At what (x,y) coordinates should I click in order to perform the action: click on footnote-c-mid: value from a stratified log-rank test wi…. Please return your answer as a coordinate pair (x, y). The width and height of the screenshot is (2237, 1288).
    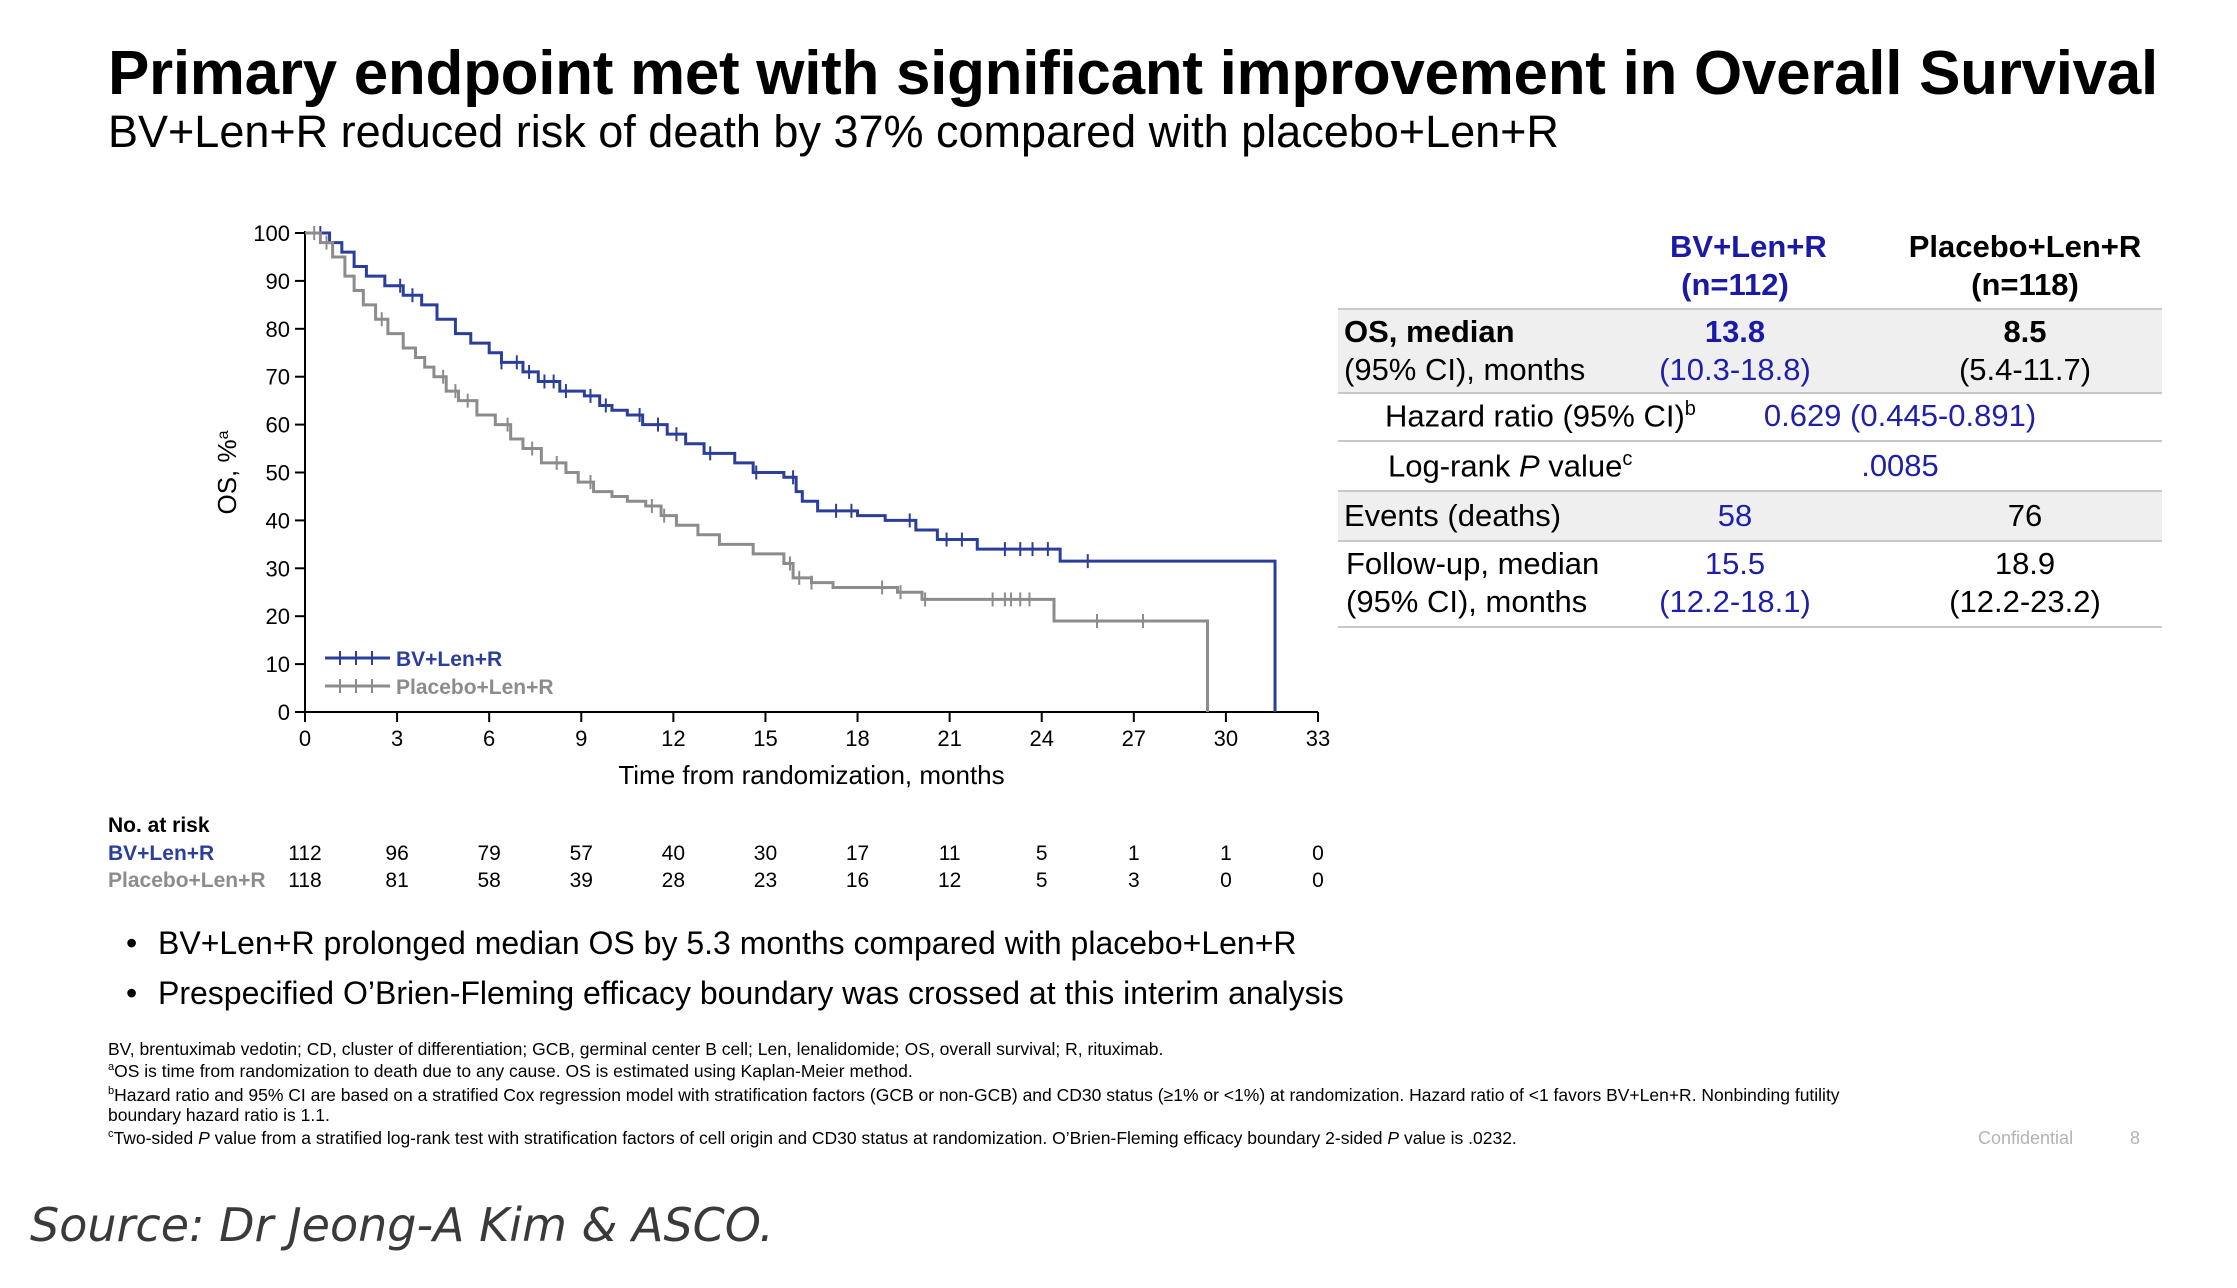
    Looking at the image, I should click on (798, 1138).